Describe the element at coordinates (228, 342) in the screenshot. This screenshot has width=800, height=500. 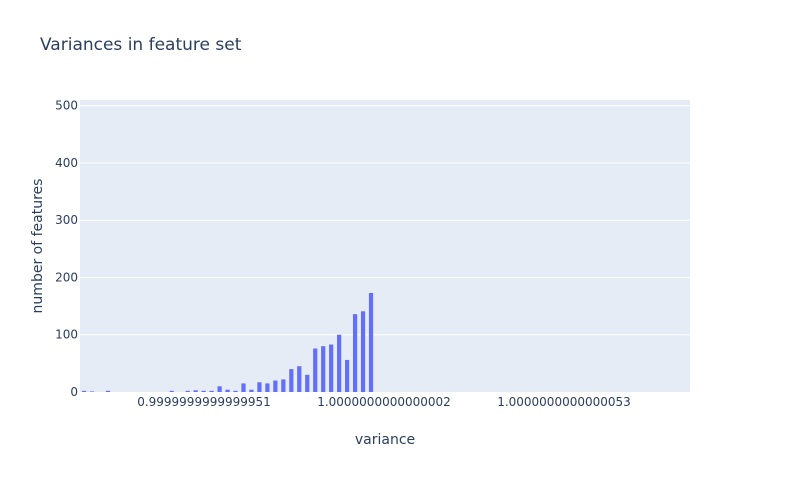
I see `bars` at that location.